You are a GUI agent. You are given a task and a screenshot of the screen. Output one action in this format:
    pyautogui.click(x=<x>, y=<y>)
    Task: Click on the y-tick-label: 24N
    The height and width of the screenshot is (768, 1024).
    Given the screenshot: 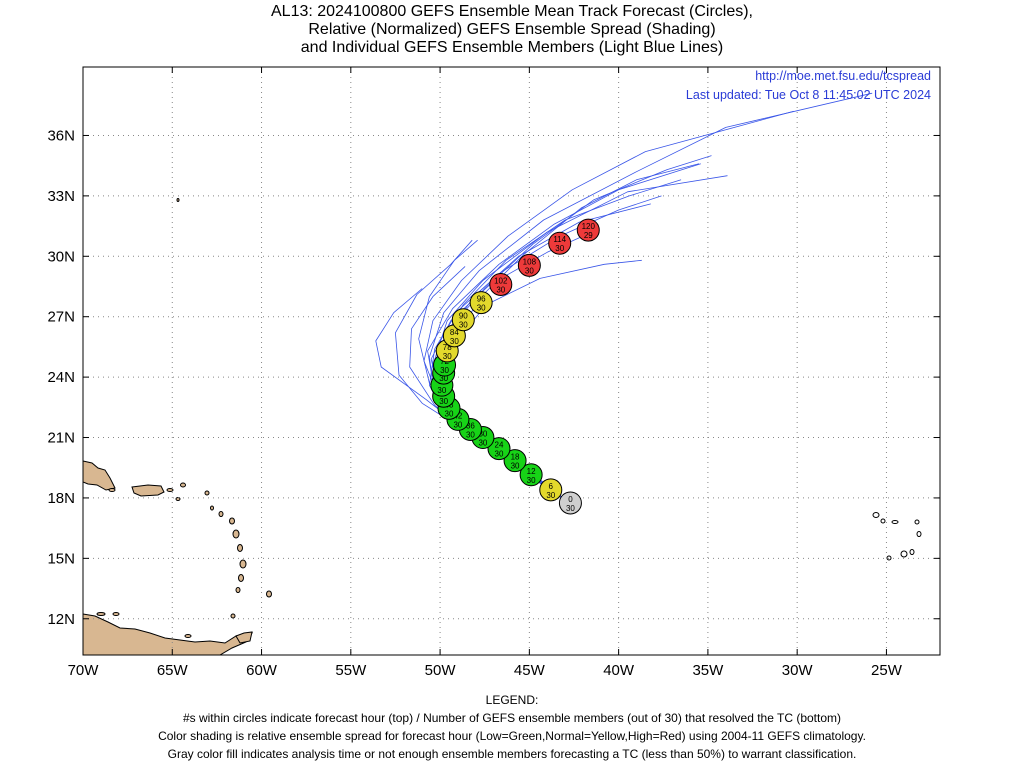 What is the action you would take?
    pyautogui.click(x=61, y=377)
    